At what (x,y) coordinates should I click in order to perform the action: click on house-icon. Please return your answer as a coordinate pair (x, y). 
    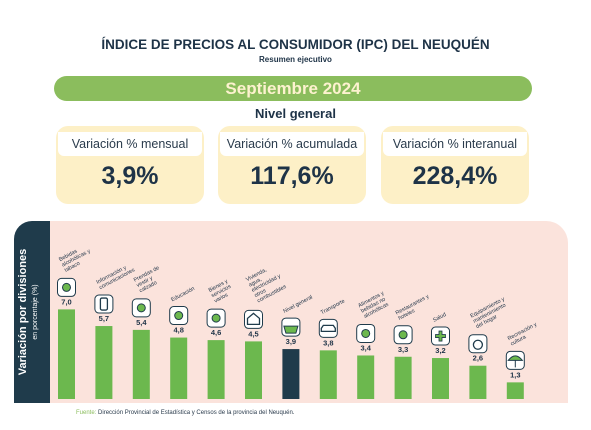
    Looking at the image, I should click on (253, 319).